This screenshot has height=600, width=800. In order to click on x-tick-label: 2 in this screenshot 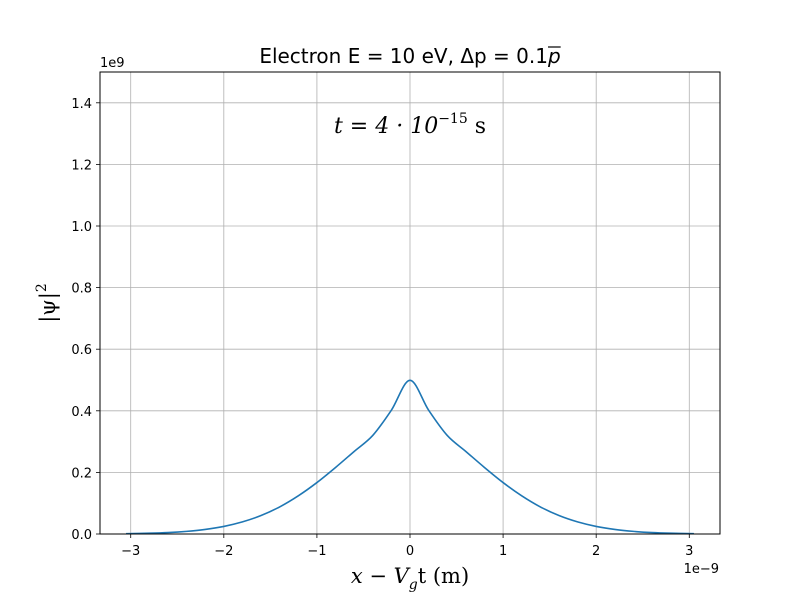, I will do `click(596, 551)`.